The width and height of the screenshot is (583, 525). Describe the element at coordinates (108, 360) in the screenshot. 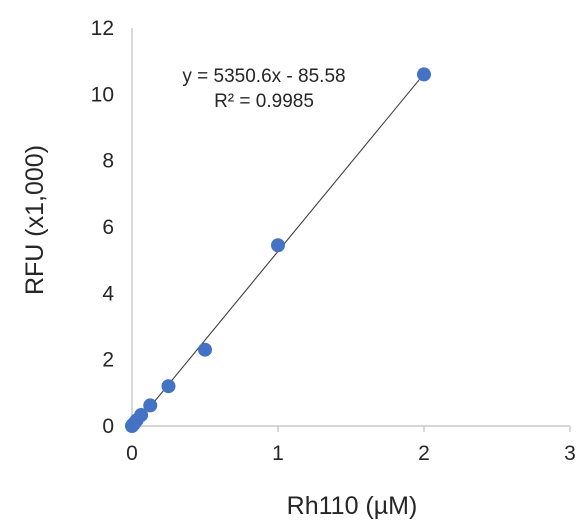

I see `y-tick-label: 2` at that location.